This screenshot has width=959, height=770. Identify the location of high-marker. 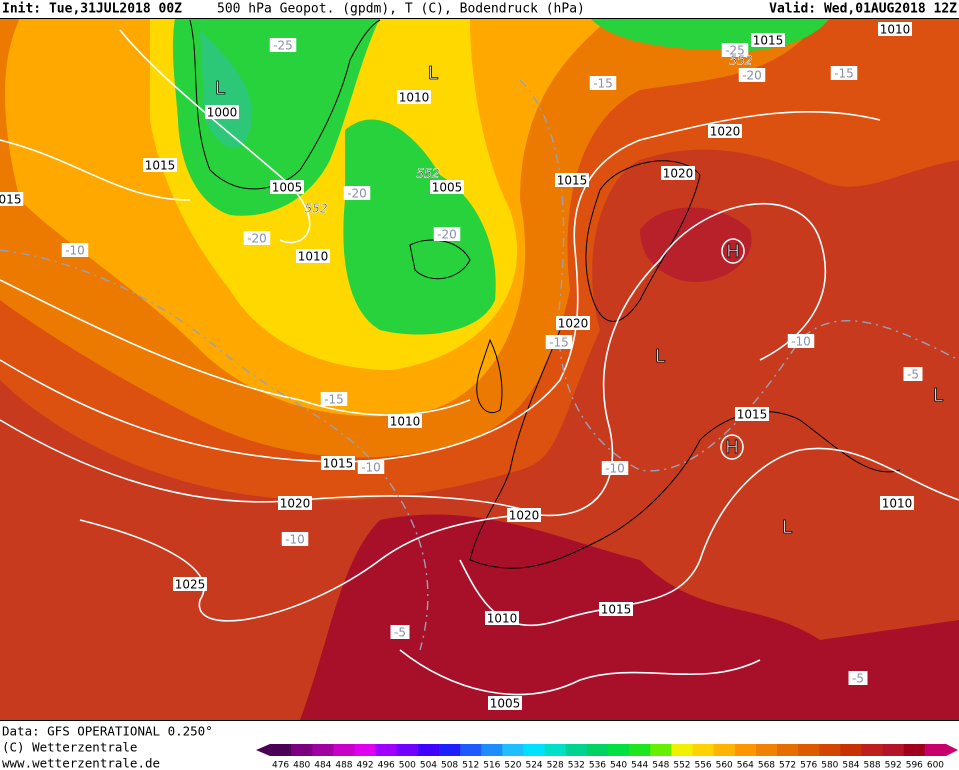
(733, 251).